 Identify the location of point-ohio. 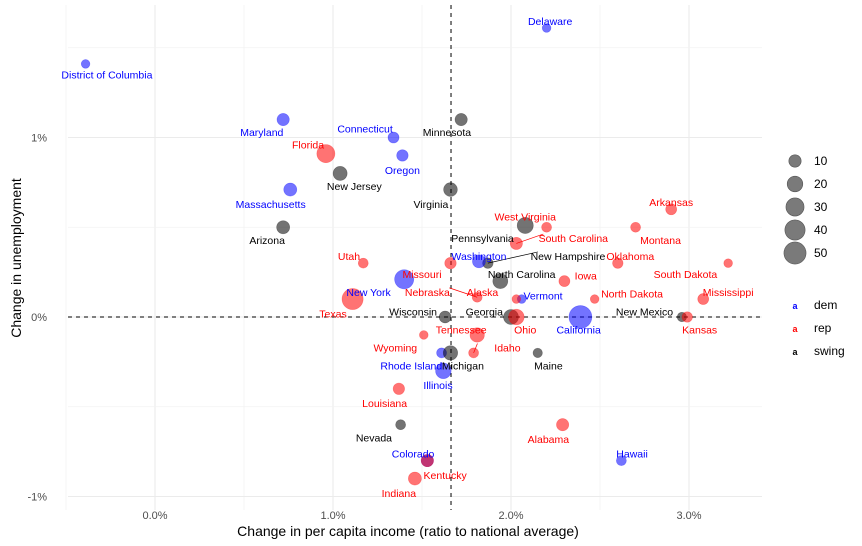
(516, 317).